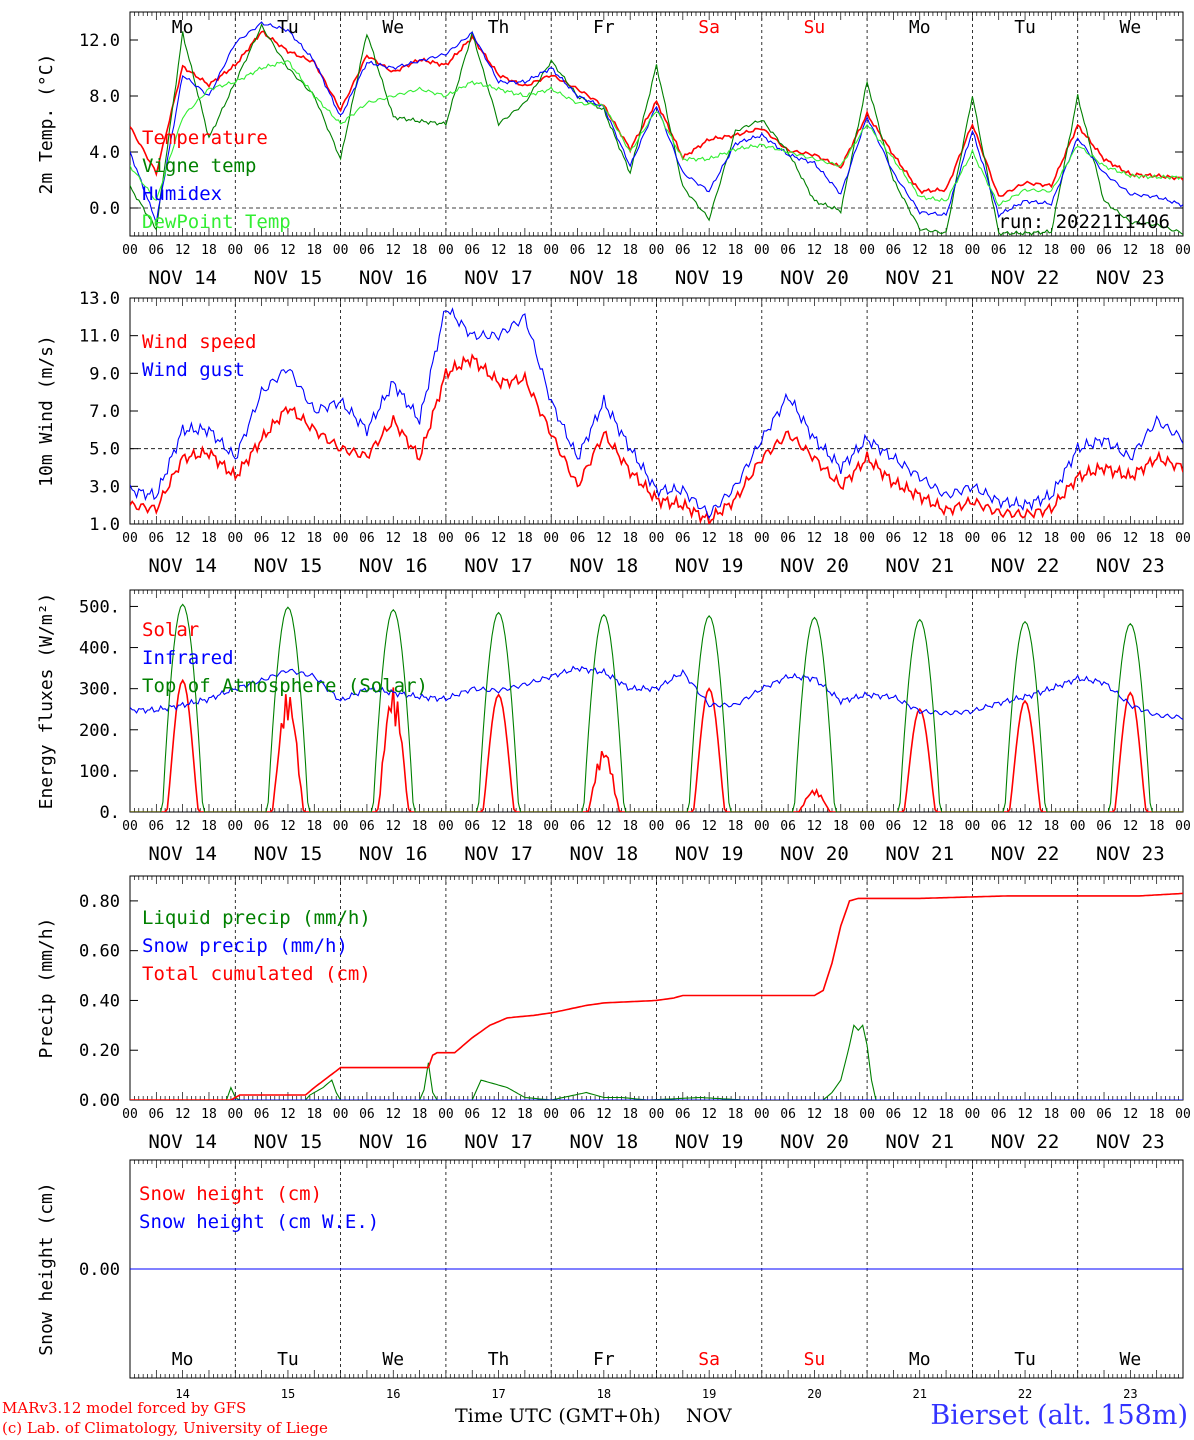  I want to click on y-tick-label: 0., so click(110, 813).